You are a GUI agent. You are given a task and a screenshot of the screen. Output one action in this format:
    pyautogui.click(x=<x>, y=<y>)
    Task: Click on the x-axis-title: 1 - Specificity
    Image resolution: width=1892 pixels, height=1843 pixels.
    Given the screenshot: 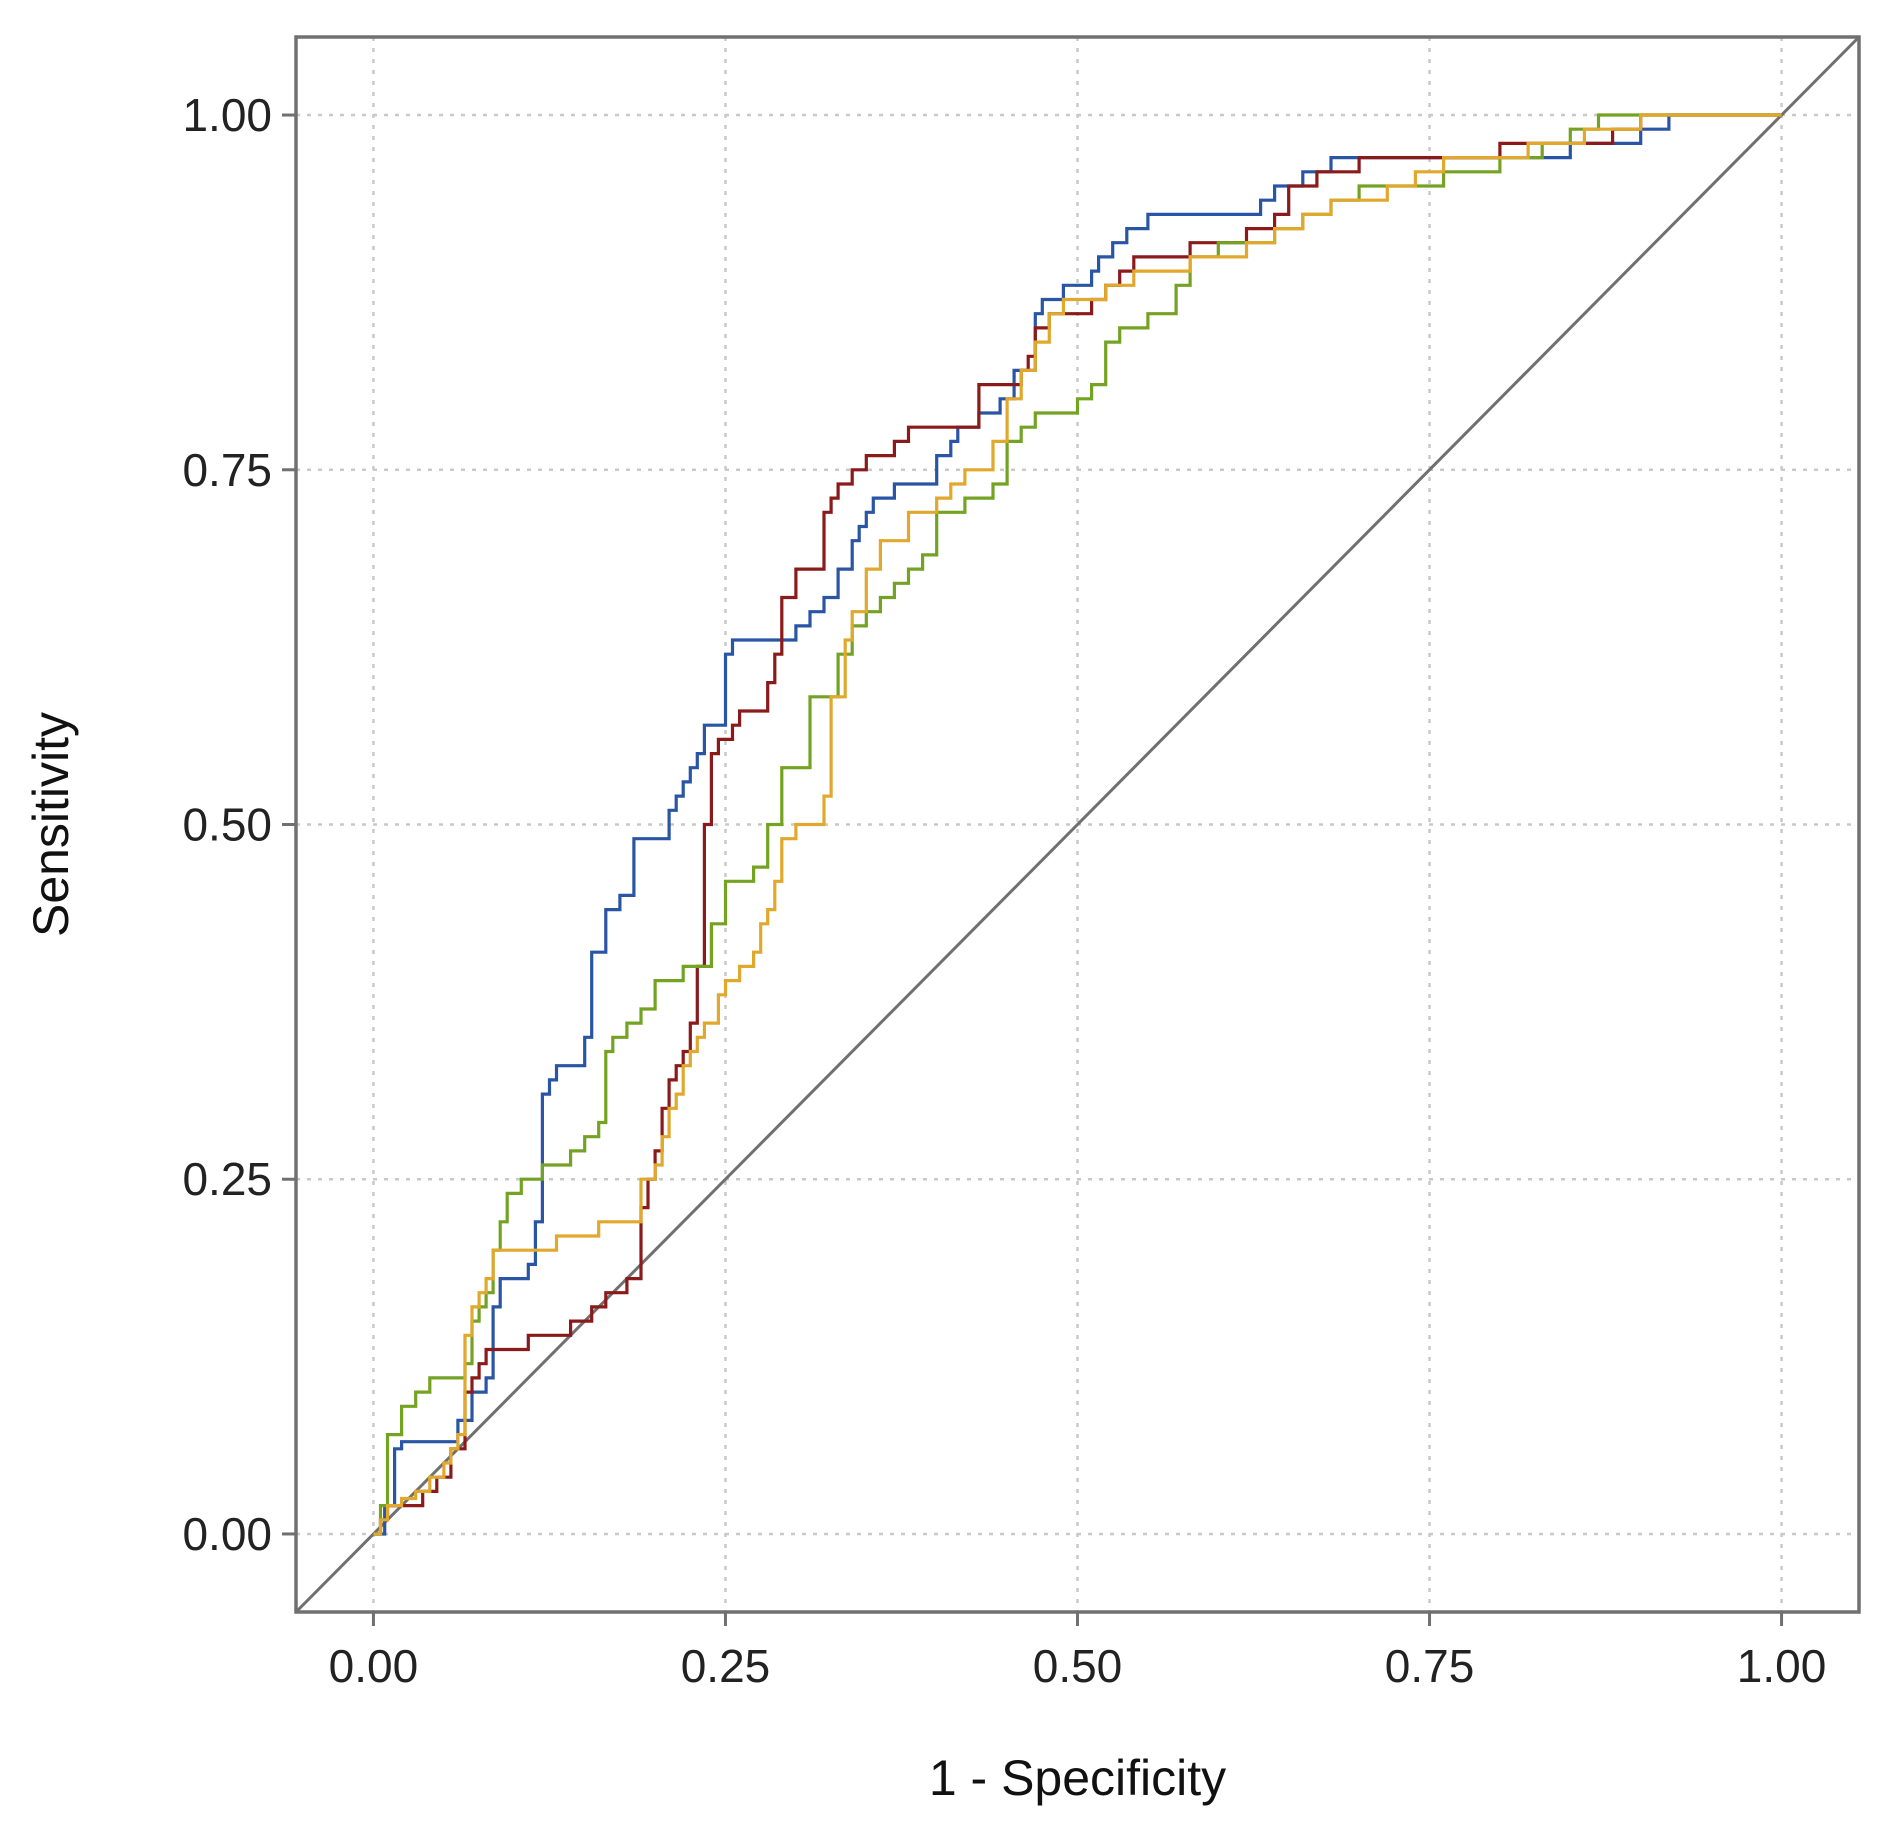 What is the action you would take?
    pyautogui.click(x=1077, y=1778)
    